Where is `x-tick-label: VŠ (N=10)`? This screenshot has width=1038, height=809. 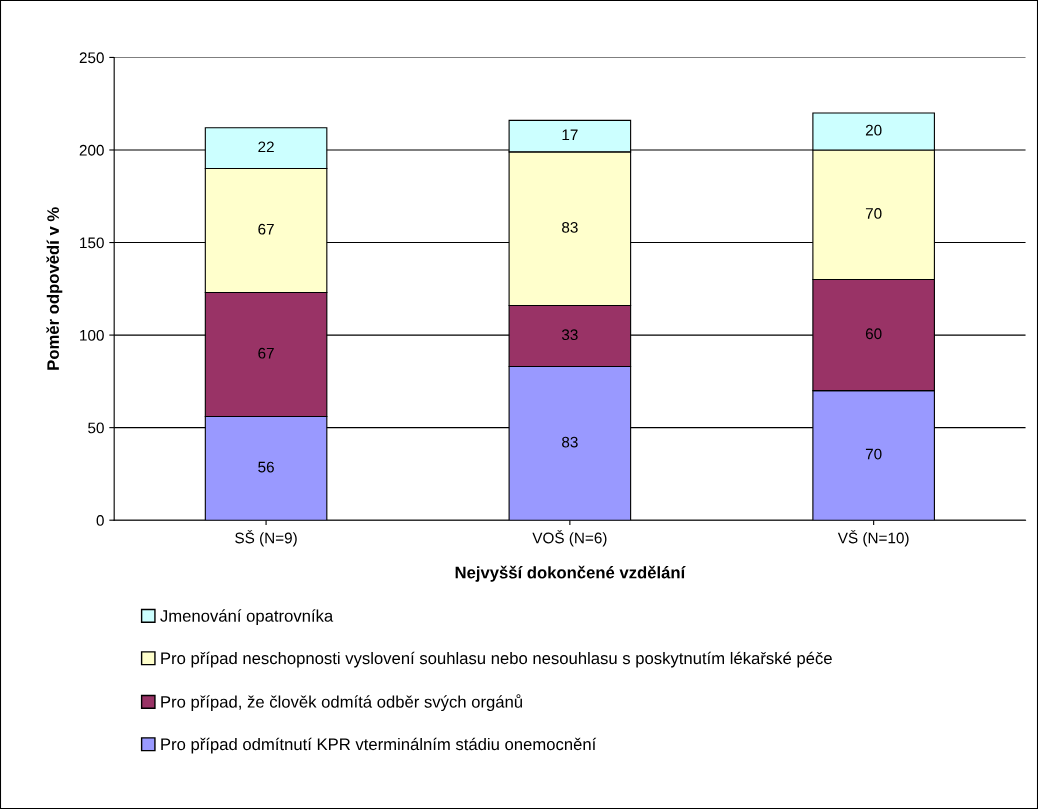 x-tick-label: VŠ (N=10) is located at coordinates (873, 538).